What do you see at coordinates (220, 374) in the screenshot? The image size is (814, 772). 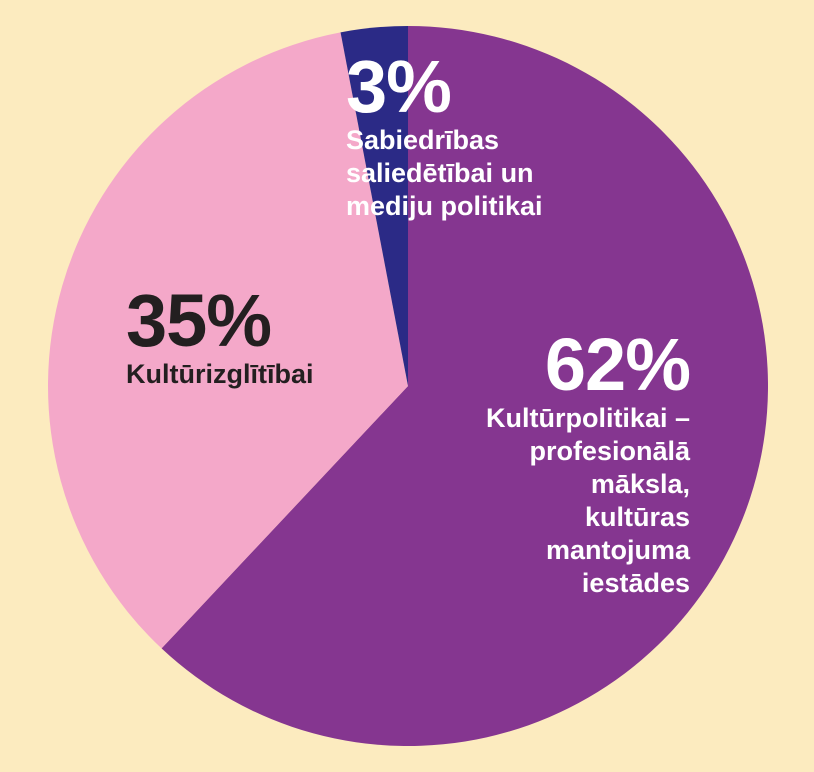 I see `slice-caption-line: Kultūrizglītībai` at bounding box center [220, 374].